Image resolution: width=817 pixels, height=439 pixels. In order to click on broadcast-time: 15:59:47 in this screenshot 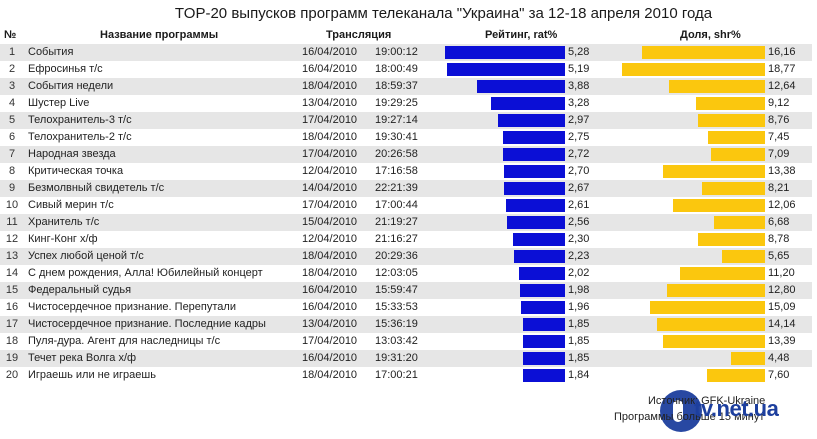, I will do `click(396, 290)`.